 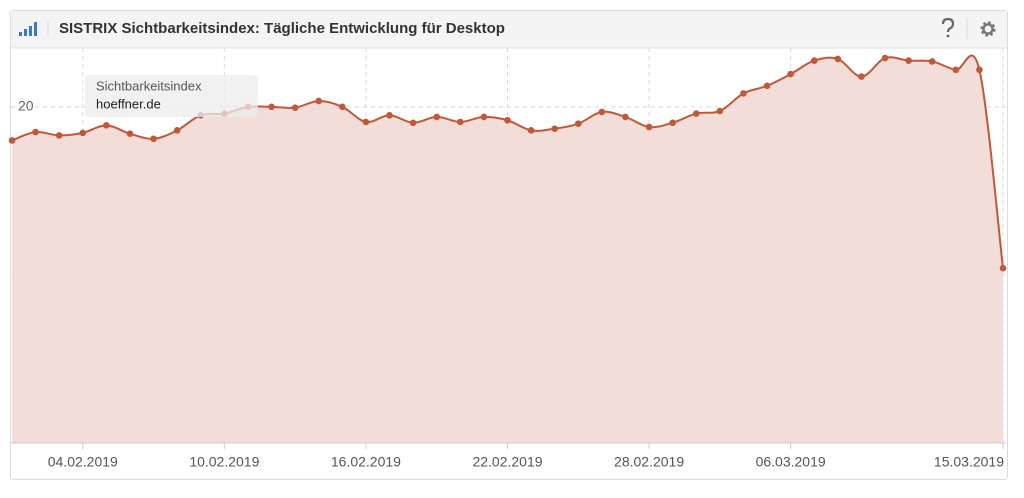 What do you see at coordinates (128, 103) in the screenshot?
I see `legend-entry: hoeffner.de` at bounding box center [128, 103].